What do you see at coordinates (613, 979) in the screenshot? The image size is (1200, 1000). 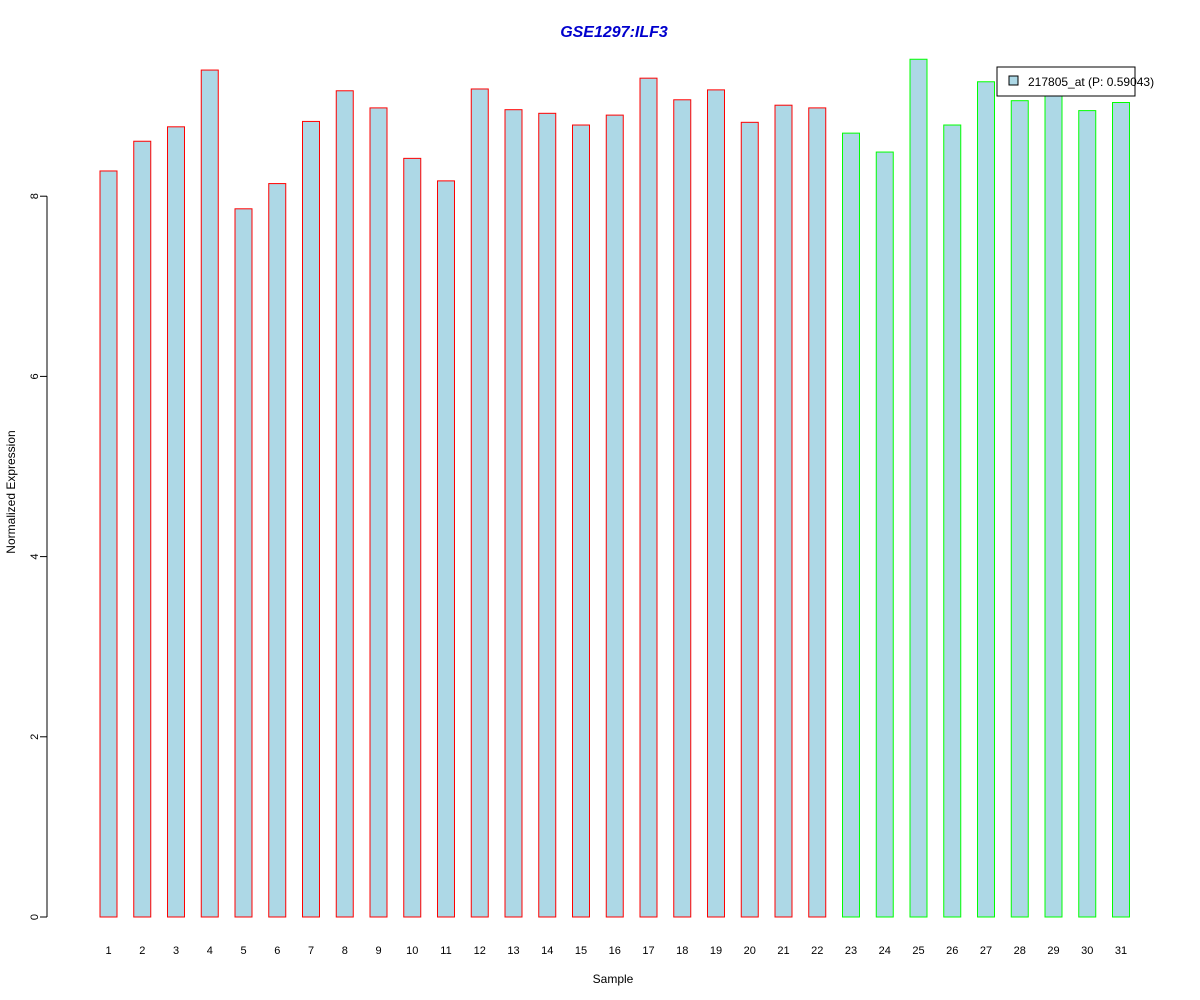 I see `x-axis-title: Sample` at bounding box center [613, 979].